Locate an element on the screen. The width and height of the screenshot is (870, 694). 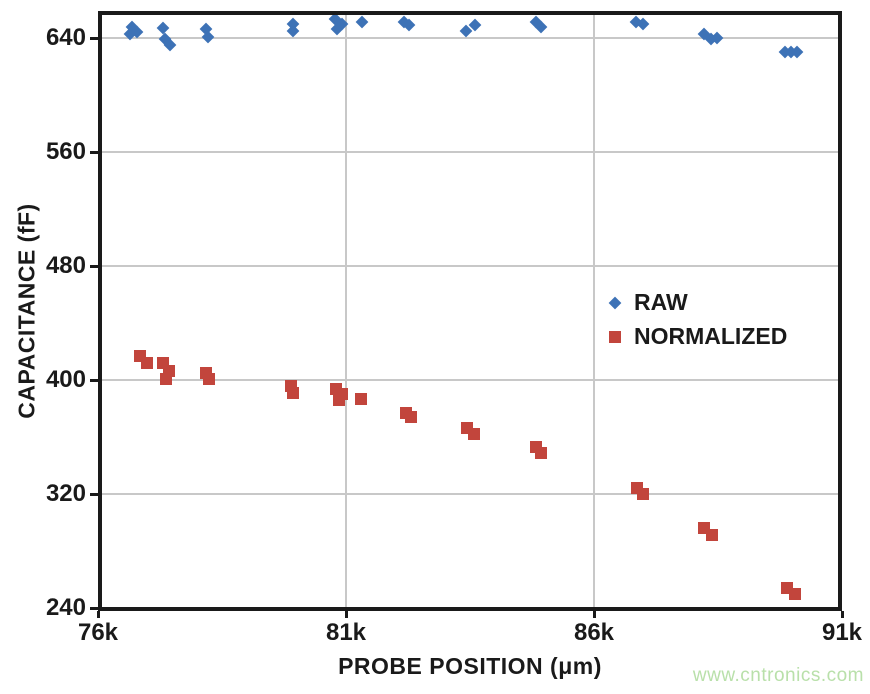
y-tick-label-560: 560 is located at coordinates (65, 151).